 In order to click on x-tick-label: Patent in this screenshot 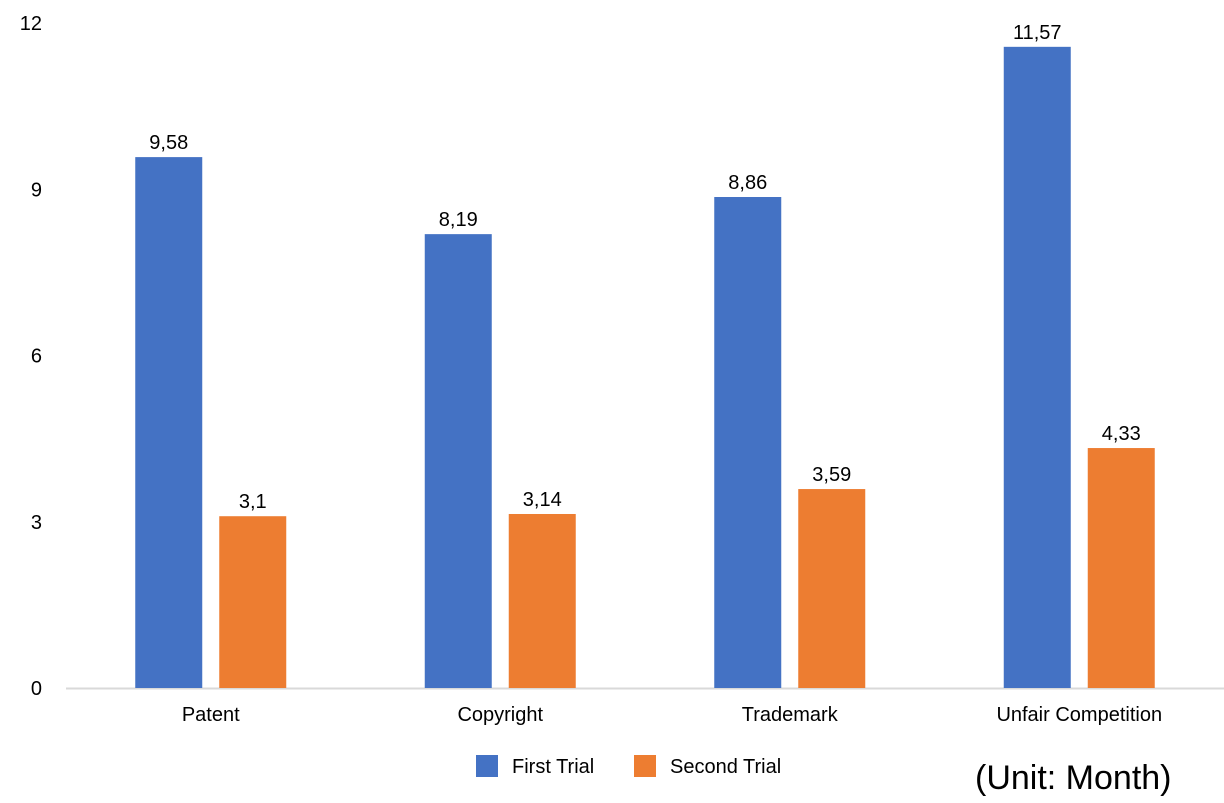, I will do `click(211, 715)`.